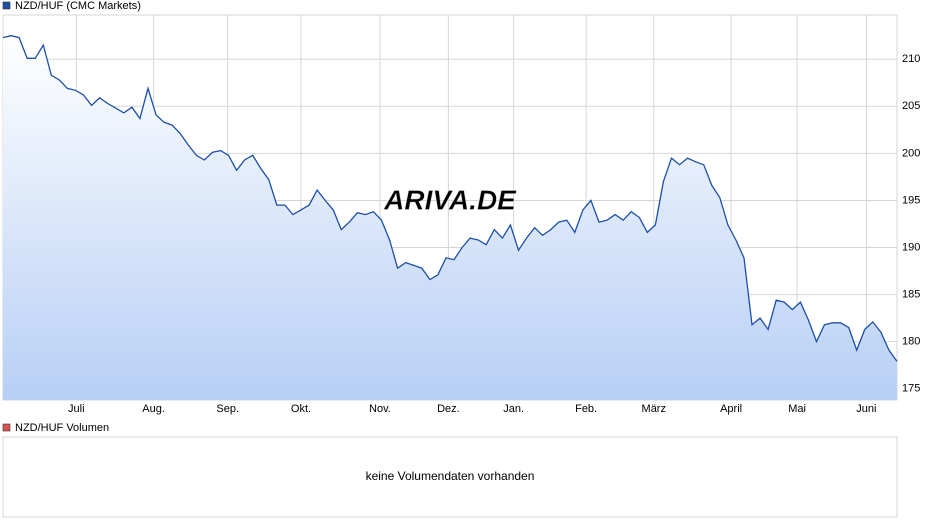 The image size is (940, 526). Describe the element at coordinates (586, 409) in the screenshot. I see `x-tick-label: Feb.` at that location.